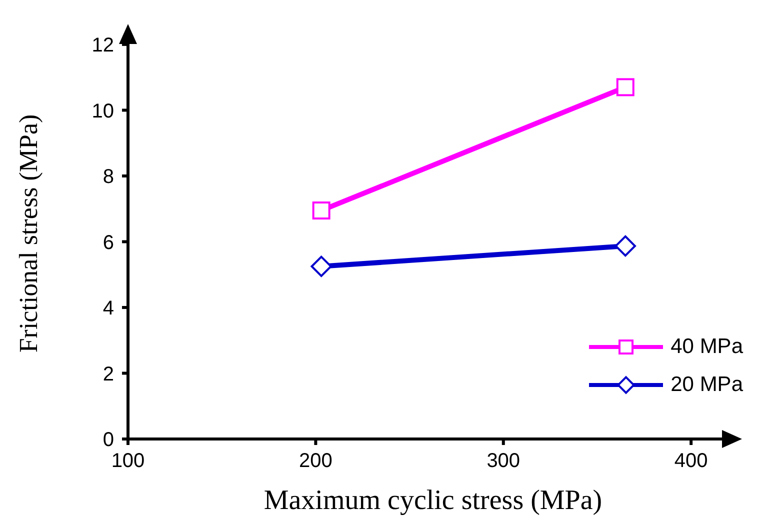 This screenshot has width=761, height=529. Describe the element at coordinates (108, 374) in the screenshot. I see `y-tick-label: 2` at that location.